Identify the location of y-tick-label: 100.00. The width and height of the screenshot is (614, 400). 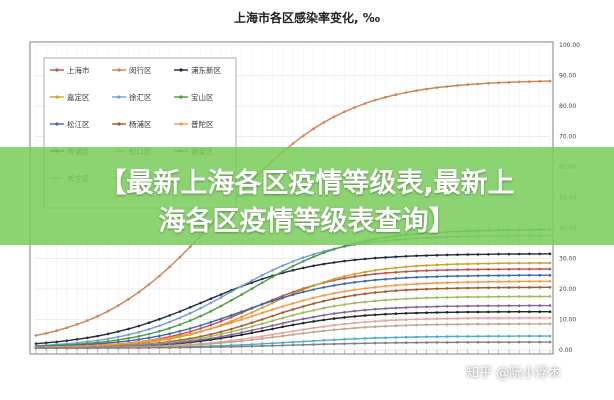
(569, 45).